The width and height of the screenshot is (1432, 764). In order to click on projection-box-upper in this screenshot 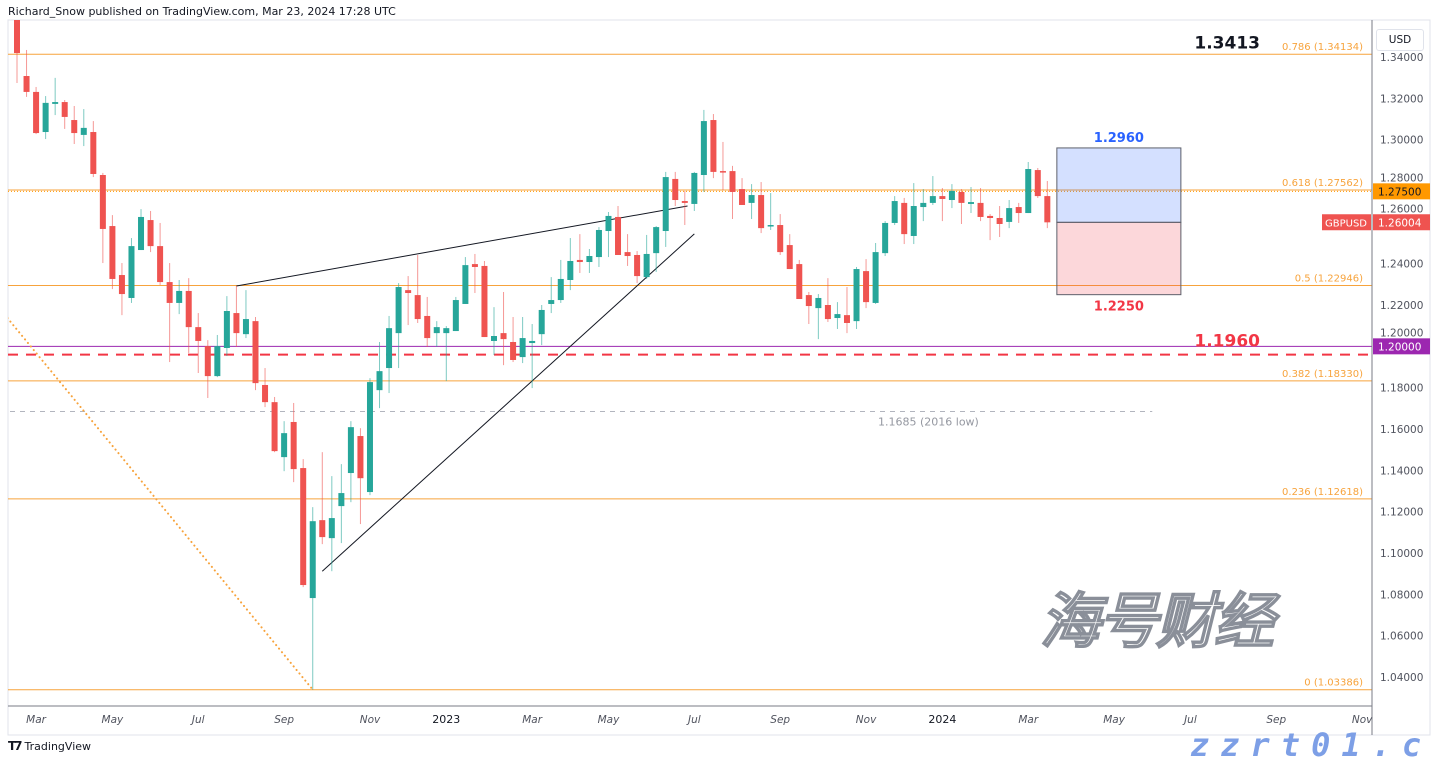, I will do `click(1119, 185)`.